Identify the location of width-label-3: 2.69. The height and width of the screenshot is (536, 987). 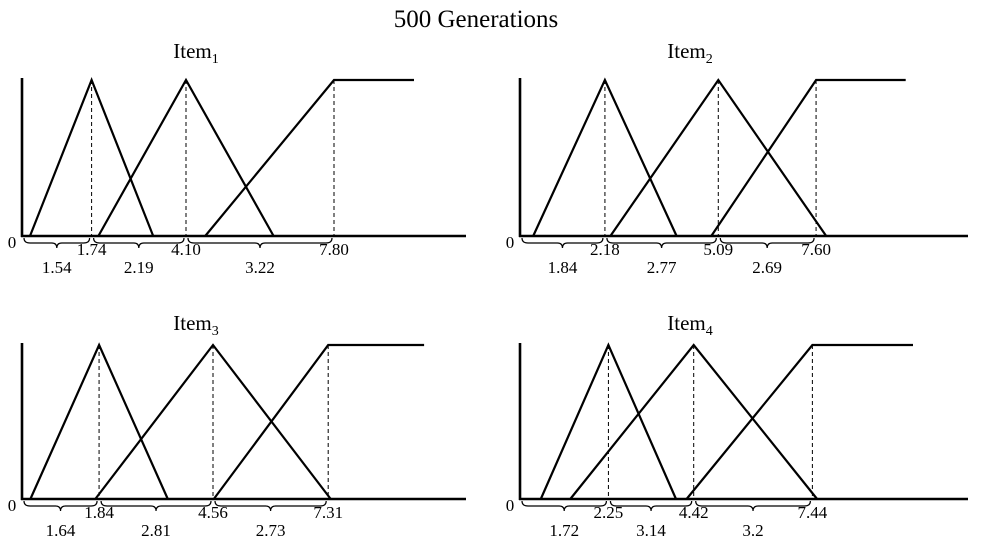
(767, 267).